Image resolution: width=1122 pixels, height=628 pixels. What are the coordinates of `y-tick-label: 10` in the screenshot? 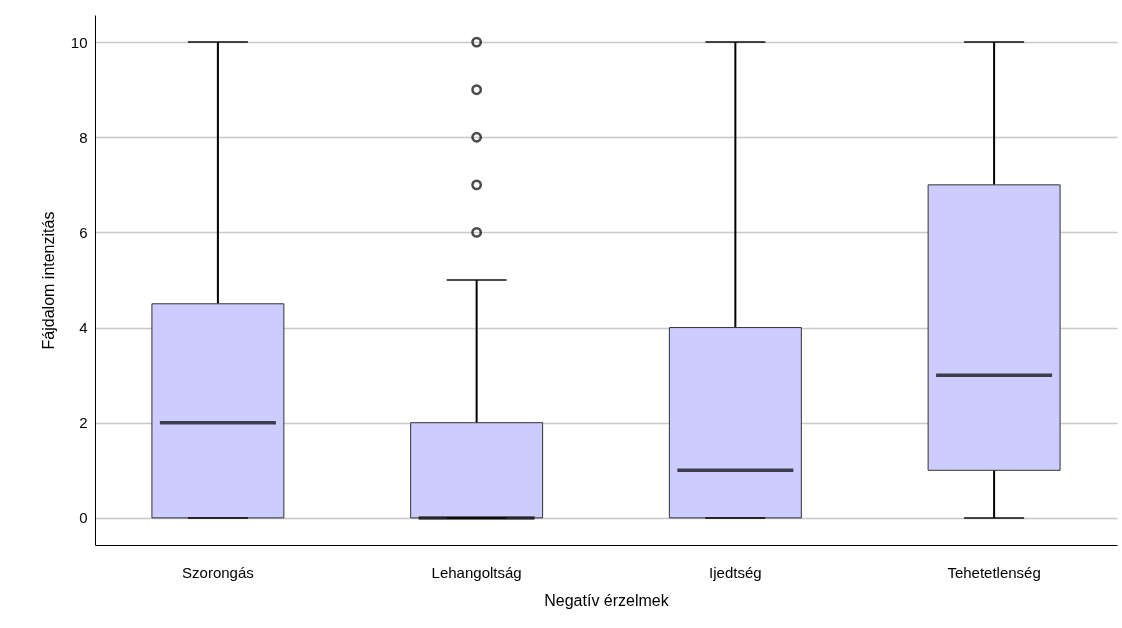 It's located at (79, 42).